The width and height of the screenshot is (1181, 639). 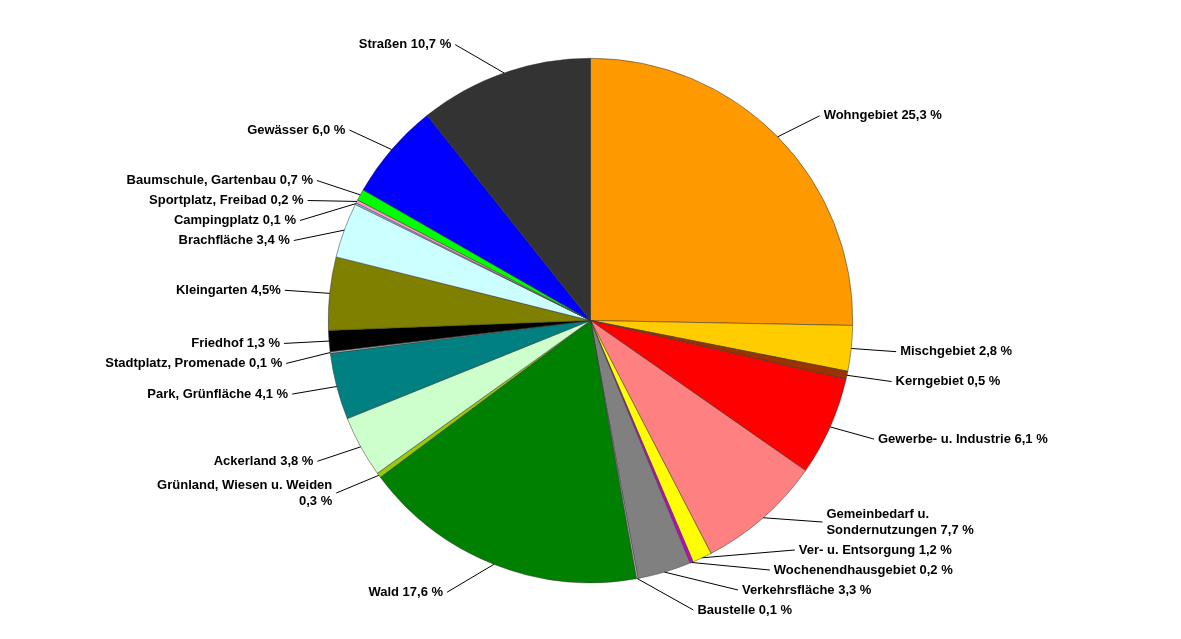 I want to click on slice-label: Baumschule, Gartenbau 0,7 %, so click(x=220, y=180).